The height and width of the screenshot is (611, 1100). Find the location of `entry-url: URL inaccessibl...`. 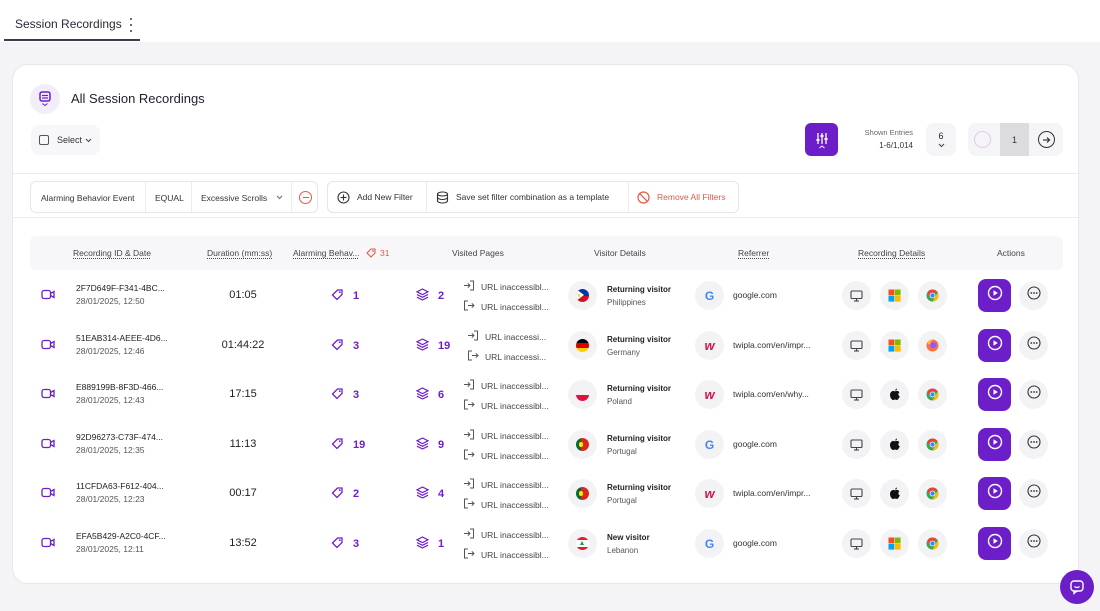

entry-url: URL inaccessibl... is located at coordinates (515, 534).